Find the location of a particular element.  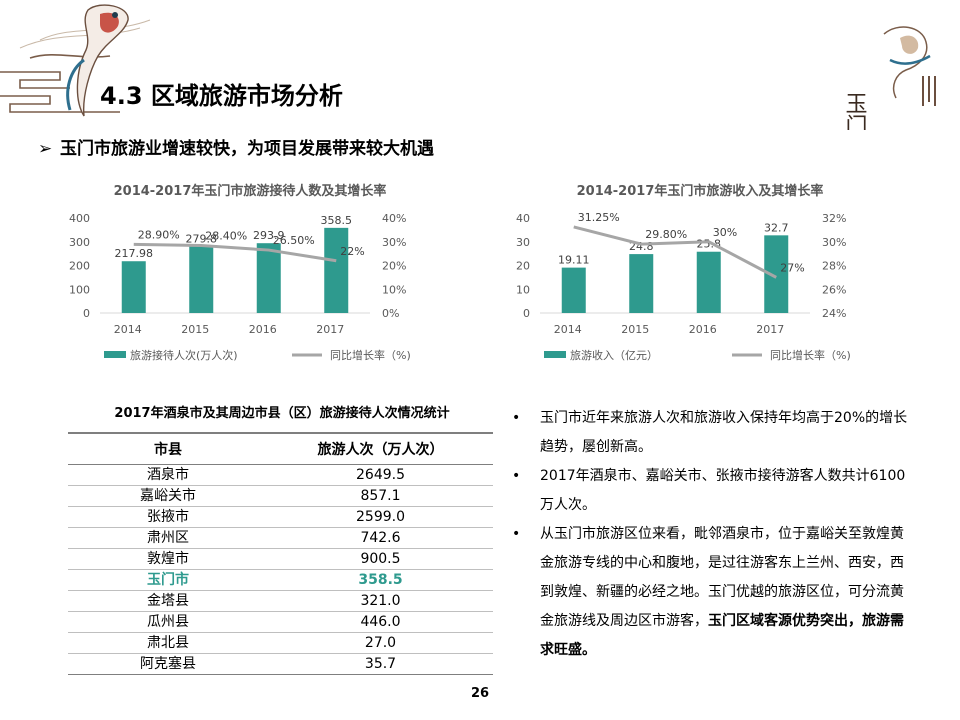

table-cell-visits: 446.0 is located at coordinates (380, 622).